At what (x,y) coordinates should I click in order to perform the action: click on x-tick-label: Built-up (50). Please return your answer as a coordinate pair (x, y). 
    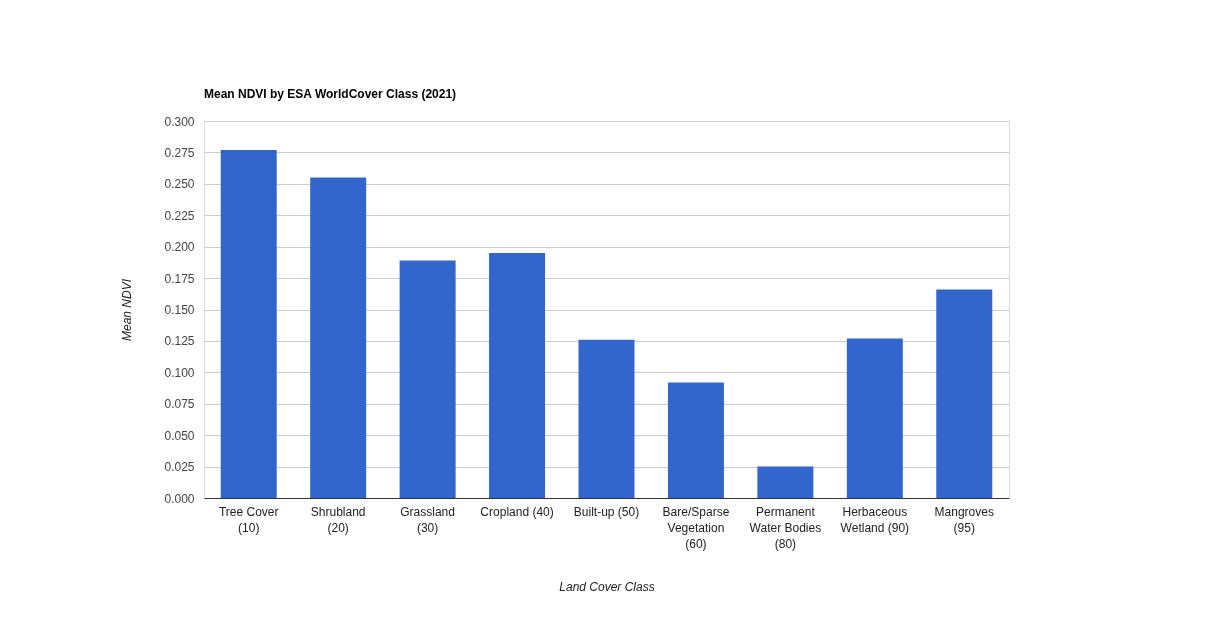
    Looking at the image, I should click on (606, 511).